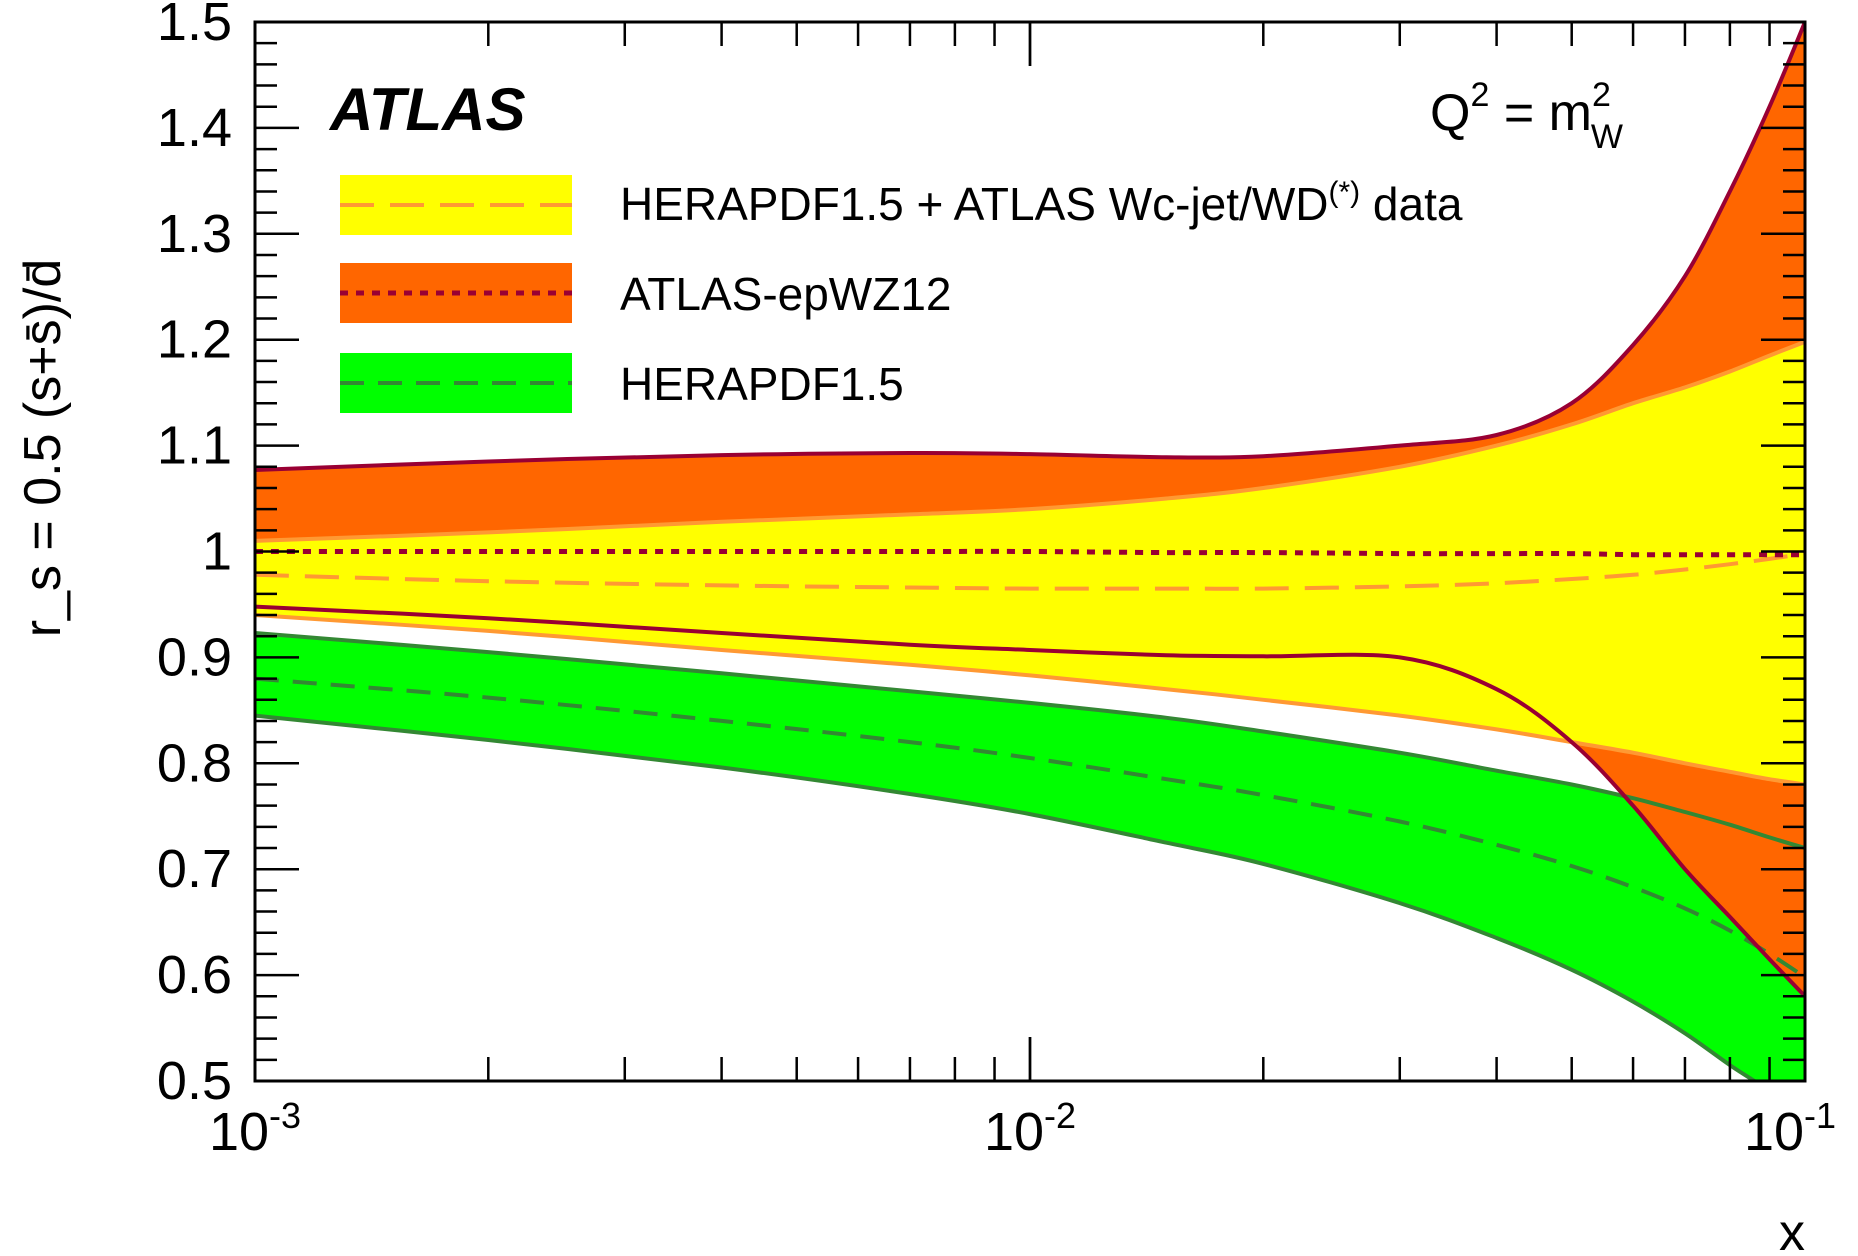 Image resolution: width=1858 pixels, height=1256 pixels. Describe the element at coordinates (217, 552) in the screenshot. I see `y-tick-label-5: 1` at that location.